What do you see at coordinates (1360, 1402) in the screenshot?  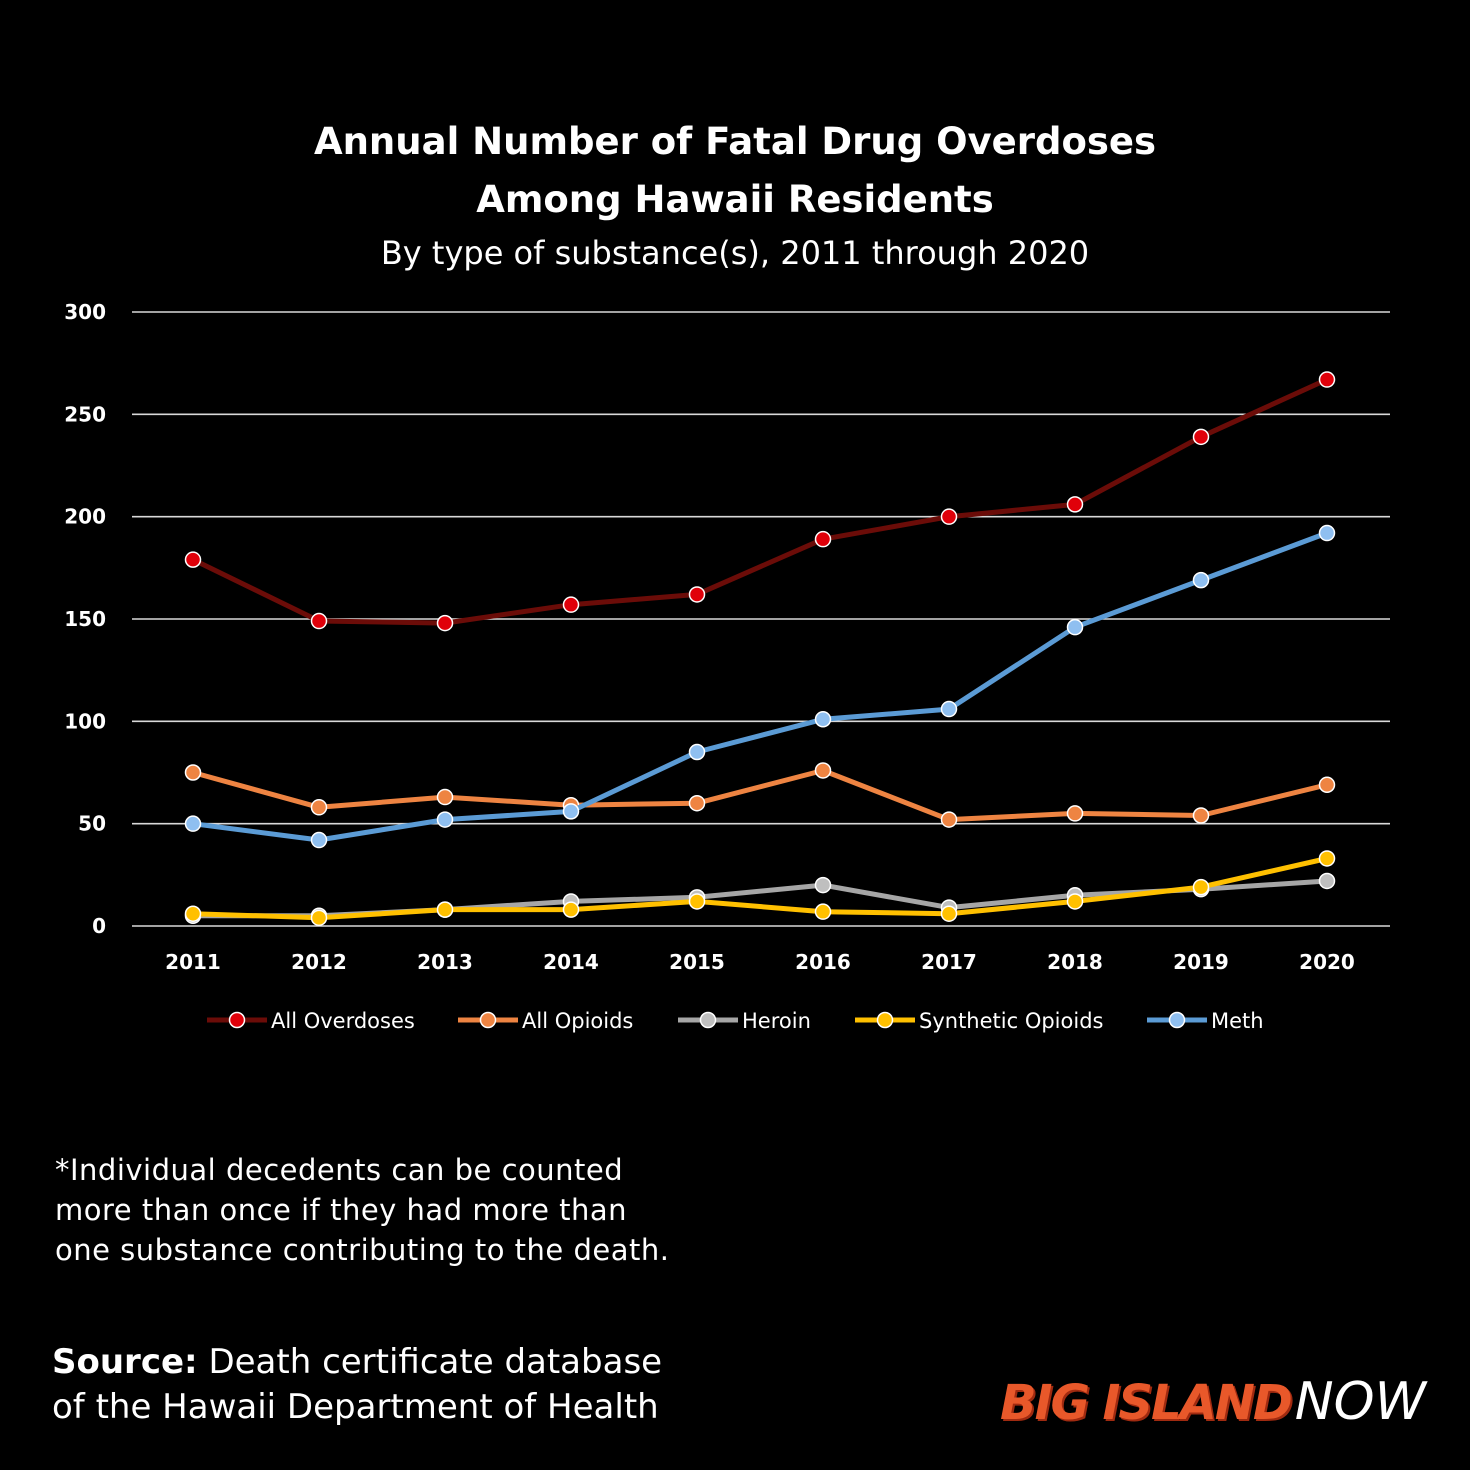 I see `logo-text-now: NOW` at bounding box center [1360, 1402].